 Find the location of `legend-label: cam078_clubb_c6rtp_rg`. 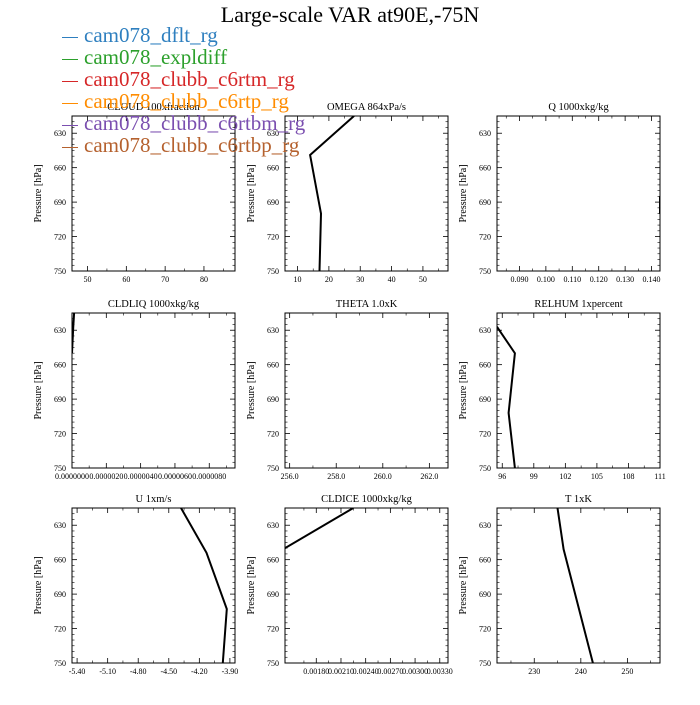

legend-label: cam078_clubb_c6rtp_rg is located at coordinates (186, 101).